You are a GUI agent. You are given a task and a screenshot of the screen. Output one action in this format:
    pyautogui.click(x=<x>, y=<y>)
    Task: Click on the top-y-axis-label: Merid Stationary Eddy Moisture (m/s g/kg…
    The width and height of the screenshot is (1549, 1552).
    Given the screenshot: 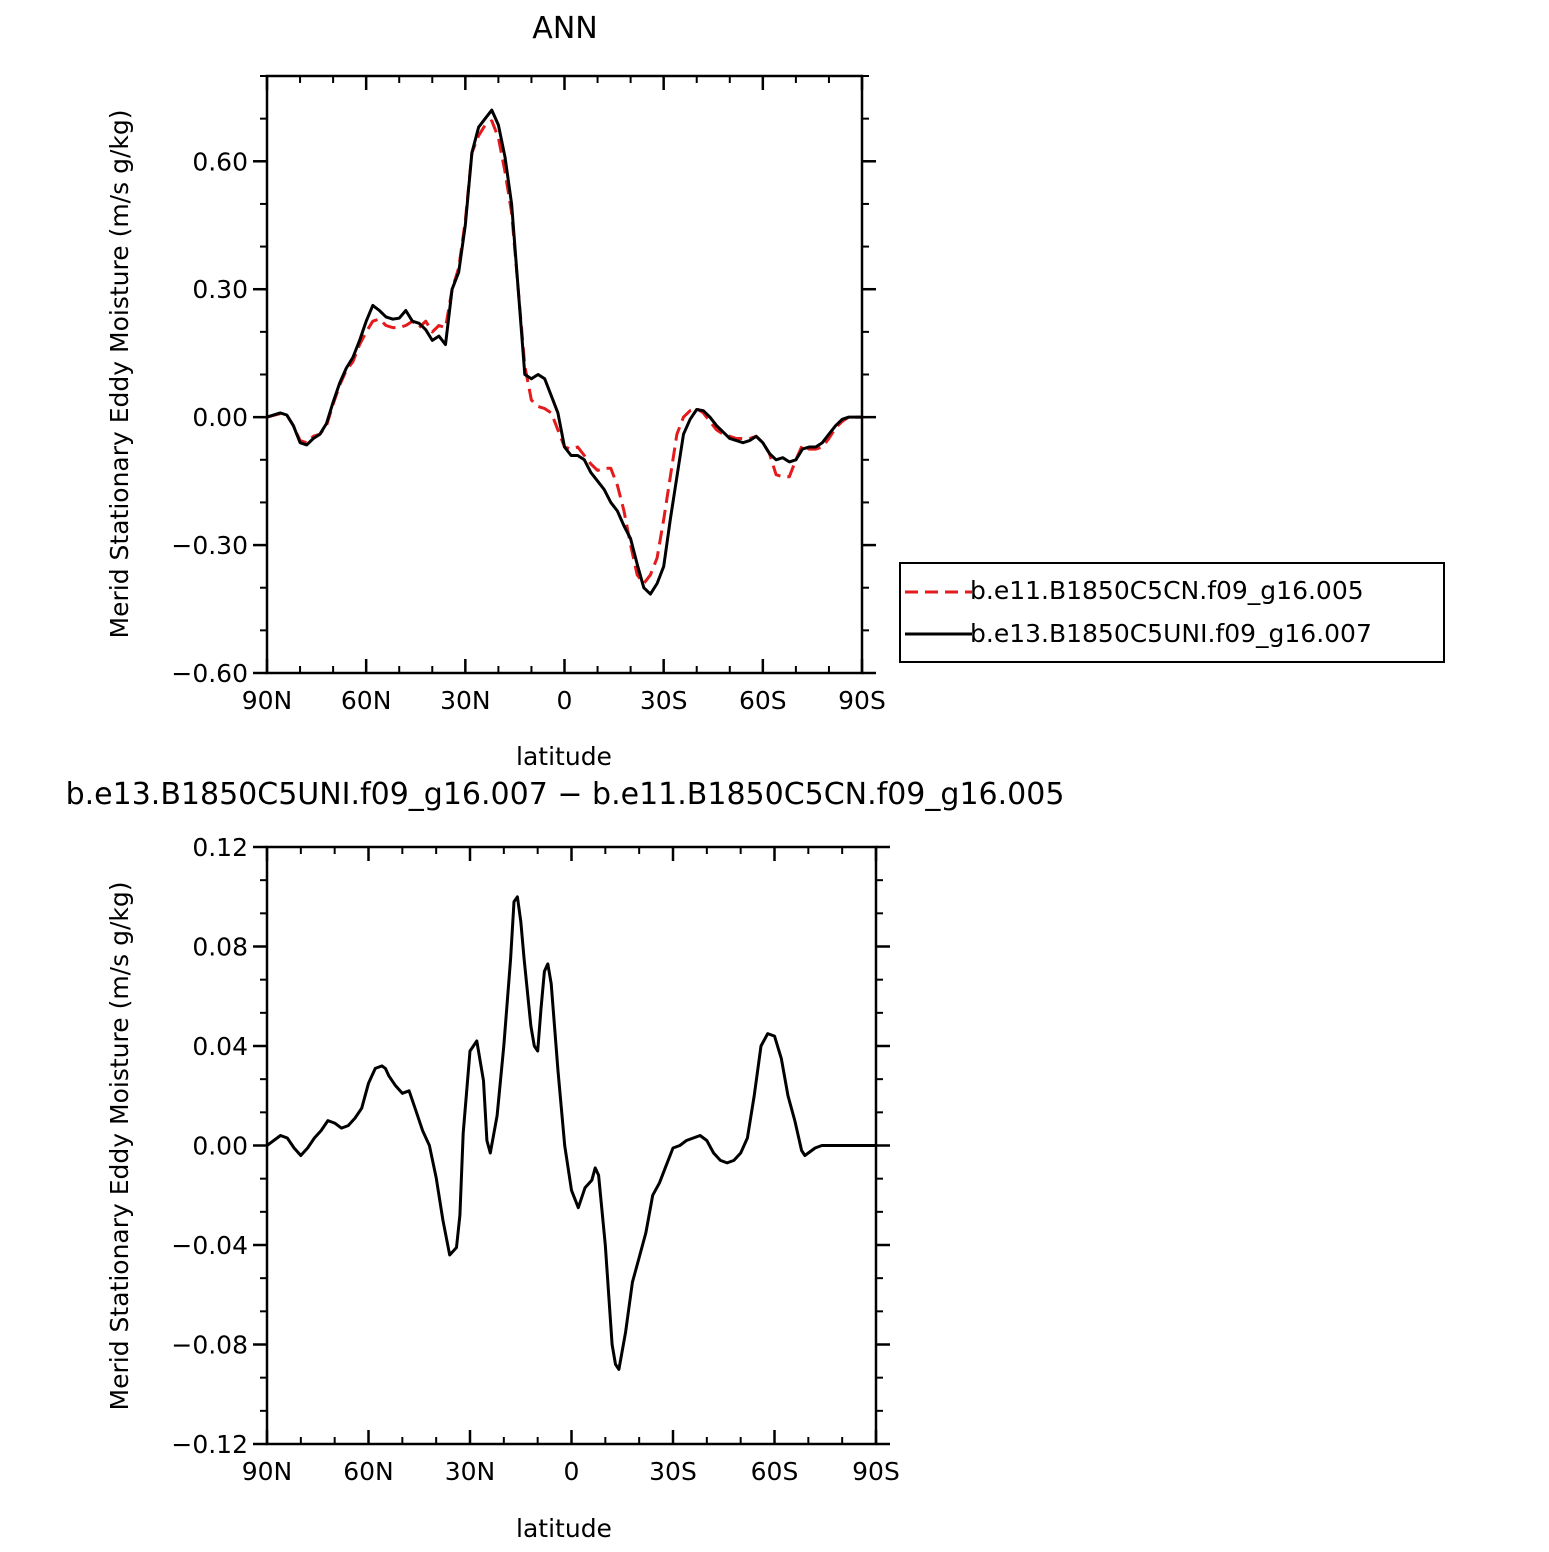 What is the action you would take?
    pyautogui.click(x=119, y=374)
    